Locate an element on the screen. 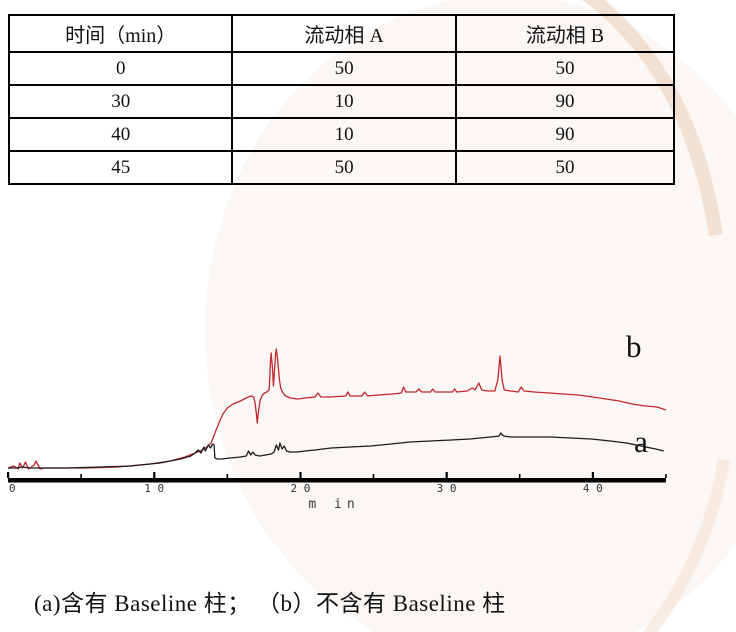  col-header-time: 时间（min） is located at coordinates (120, 33).